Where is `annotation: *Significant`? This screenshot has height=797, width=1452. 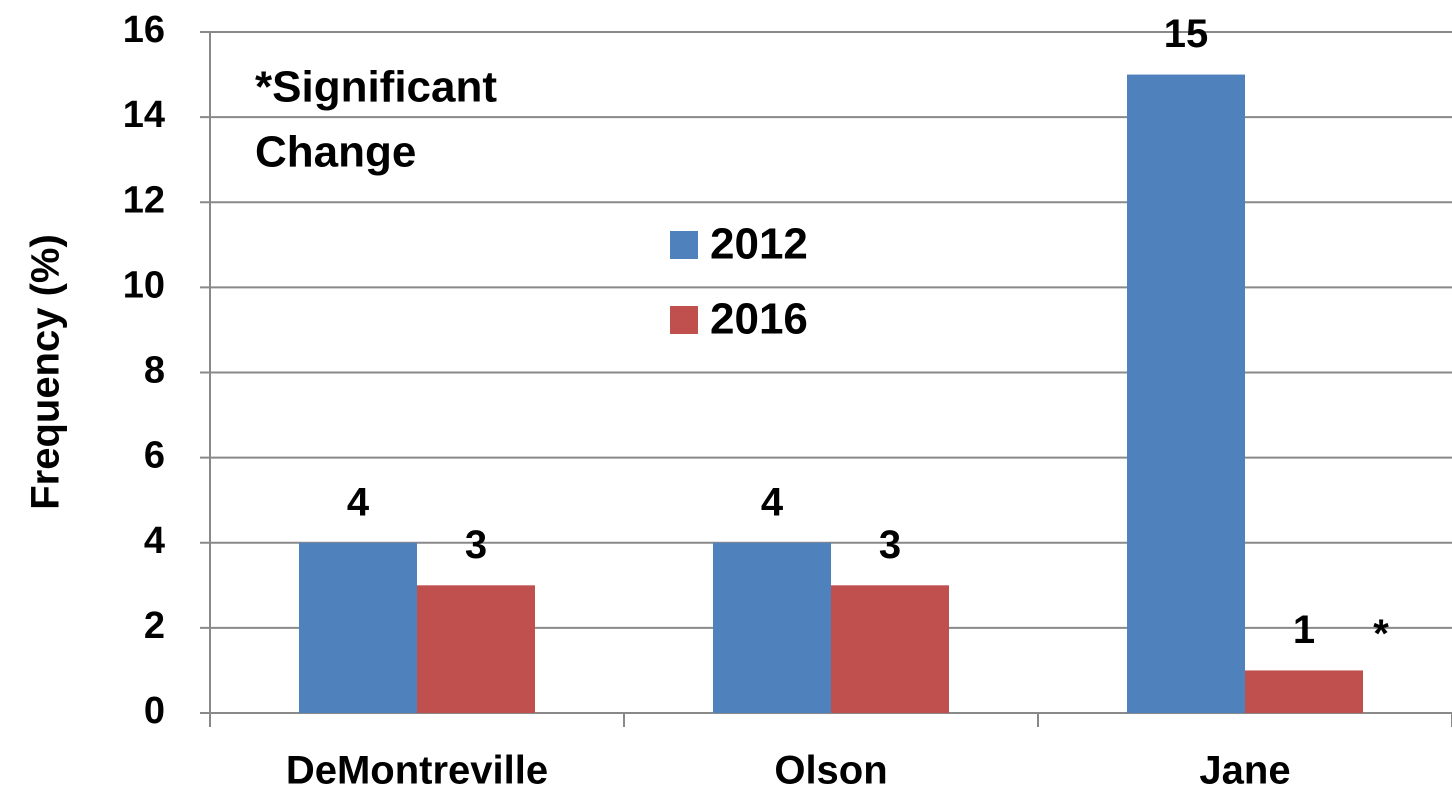
annotation: *Significant is located at coordinates (376, 87).